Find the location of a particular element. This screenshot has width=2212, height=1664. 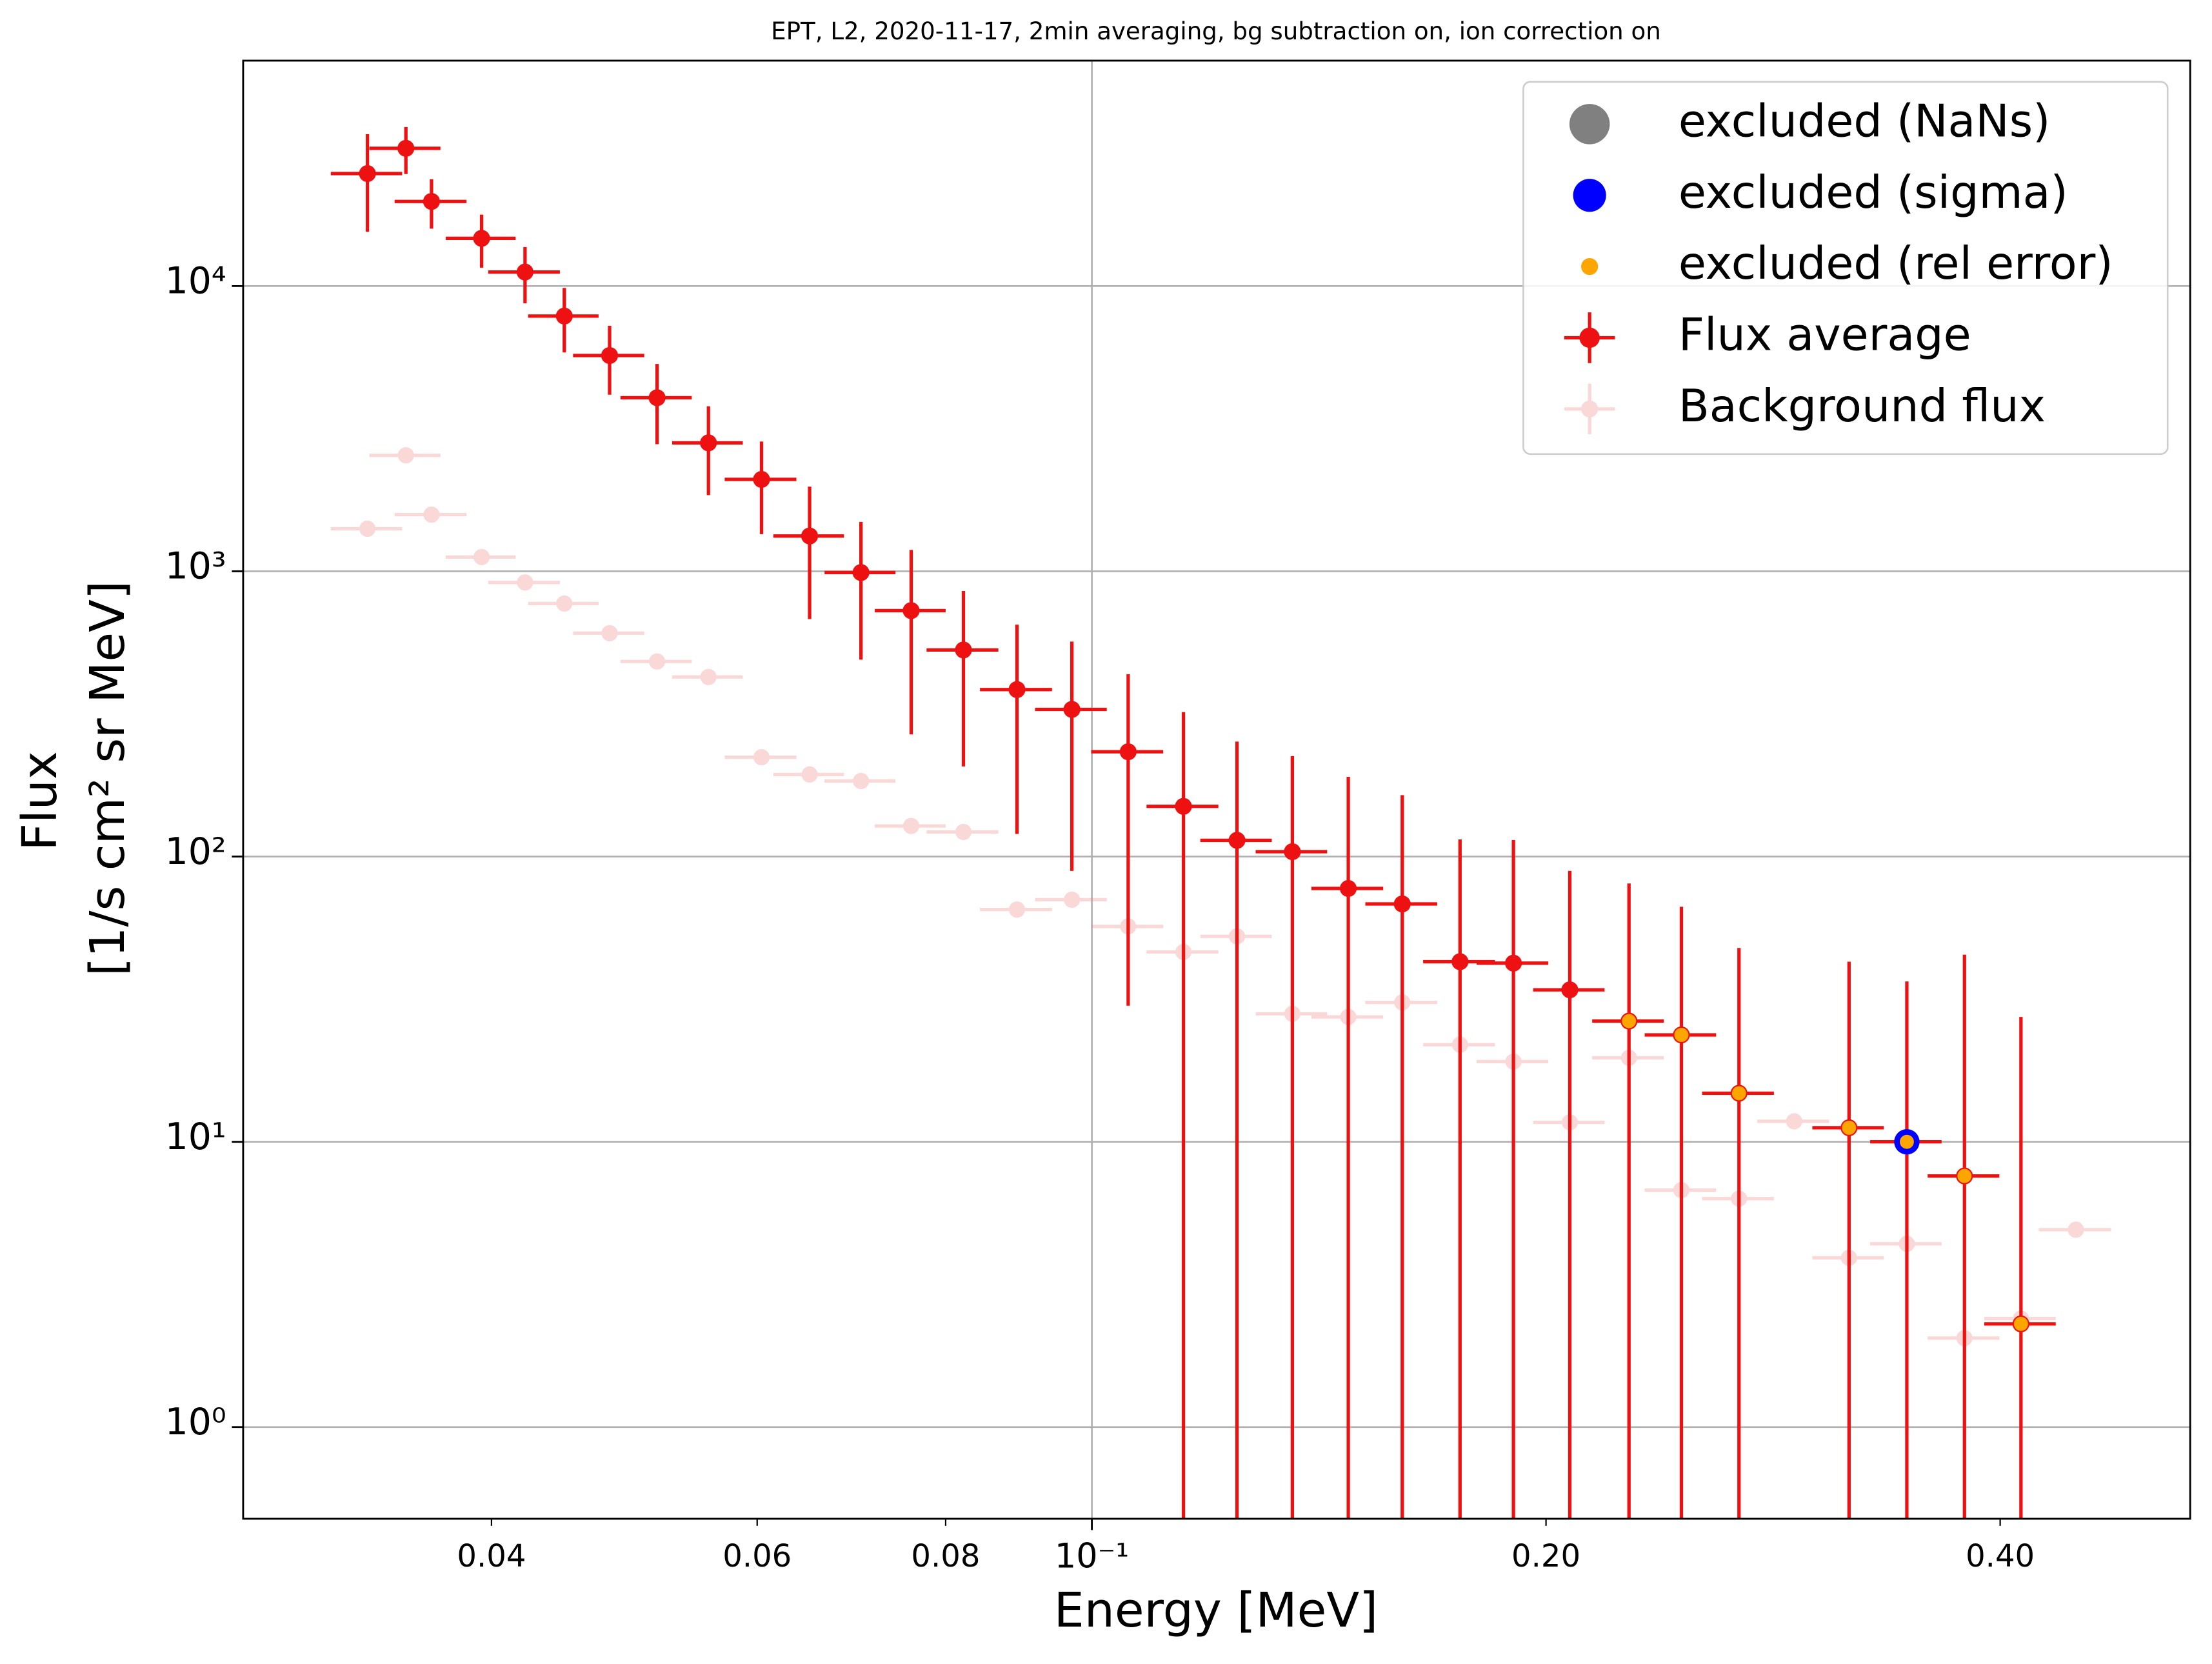

x-tick-label: 10⁻¹ is located at coordinates (1092, 1556).